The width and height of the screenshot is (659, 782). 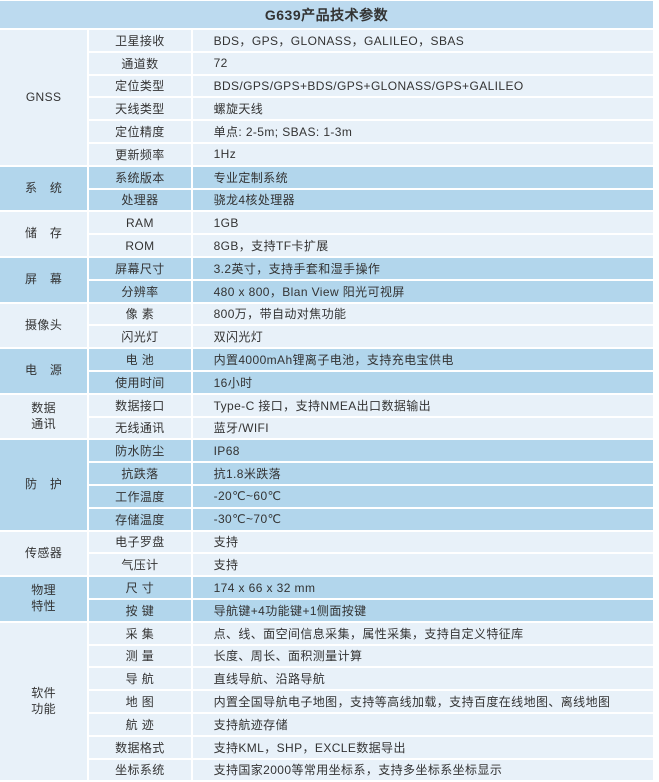 I want to click on value-cell: 3.2英寸，支持手套和湿手操作, so click(x=422, y=268).